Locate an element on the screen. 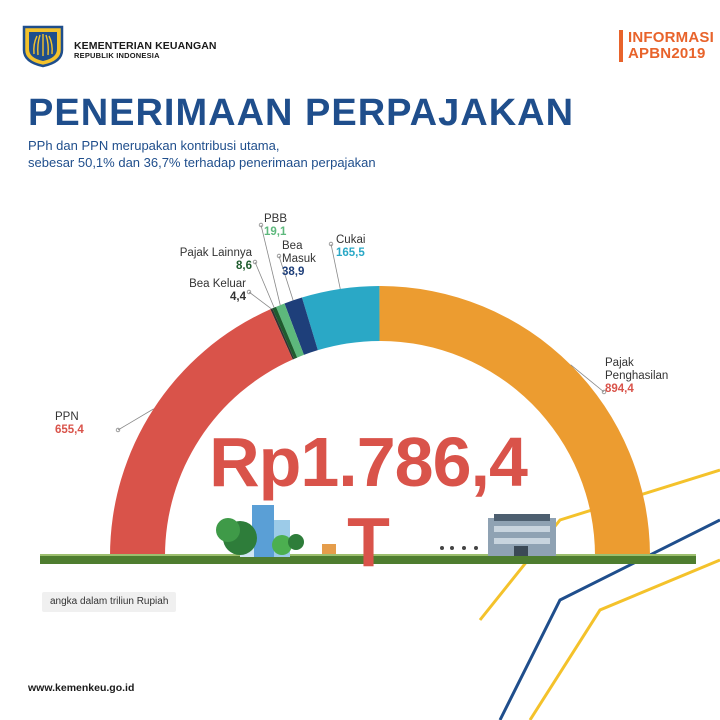 The image size is (720, 720). leader-line-cukai is located at coordinates (335, 266).